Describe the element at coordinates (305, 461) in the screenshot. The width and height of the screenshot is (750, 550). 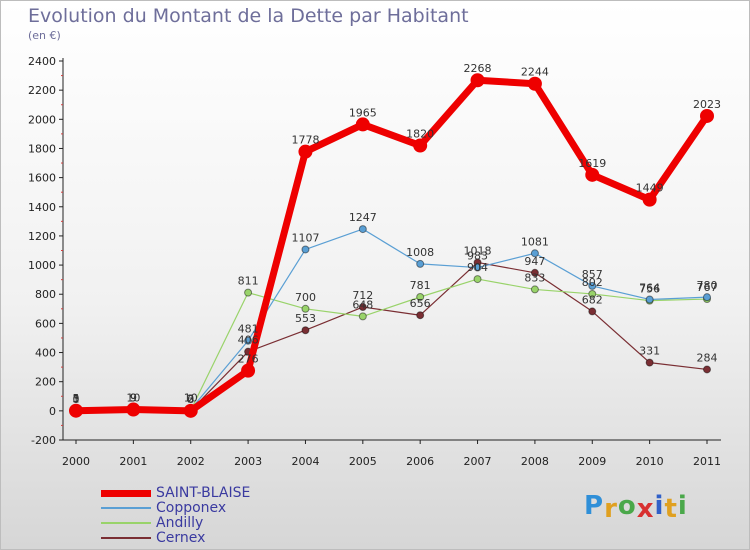
I see `x-tick-label: 2004` at that location.